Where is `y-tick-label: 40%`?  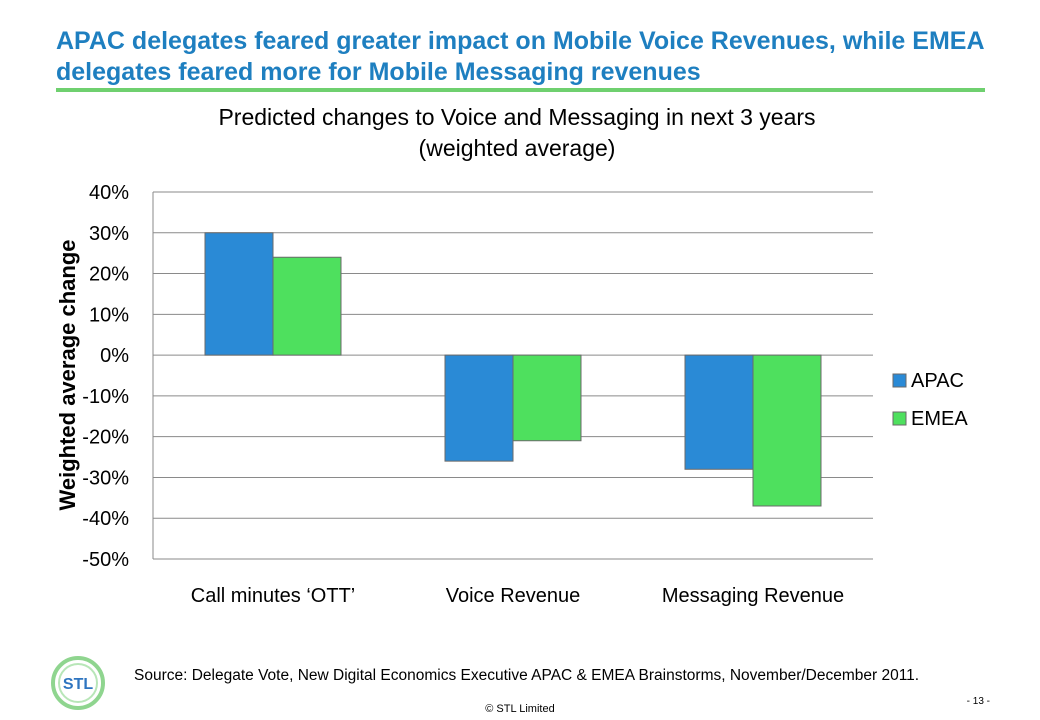
y-tick-label: 40% is located at coordinates (109, 193).